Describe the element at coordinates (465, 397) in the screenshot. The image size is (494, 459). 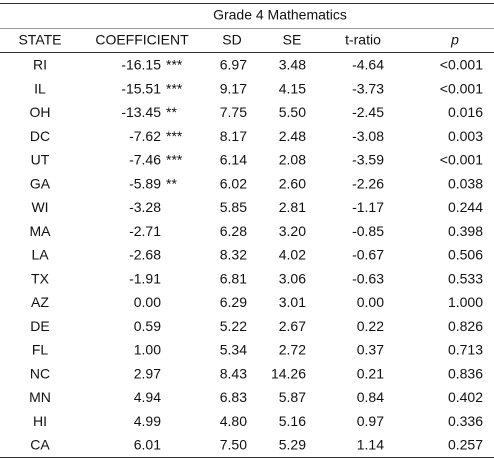
I see `p-value-cell: 0.402` at that location.